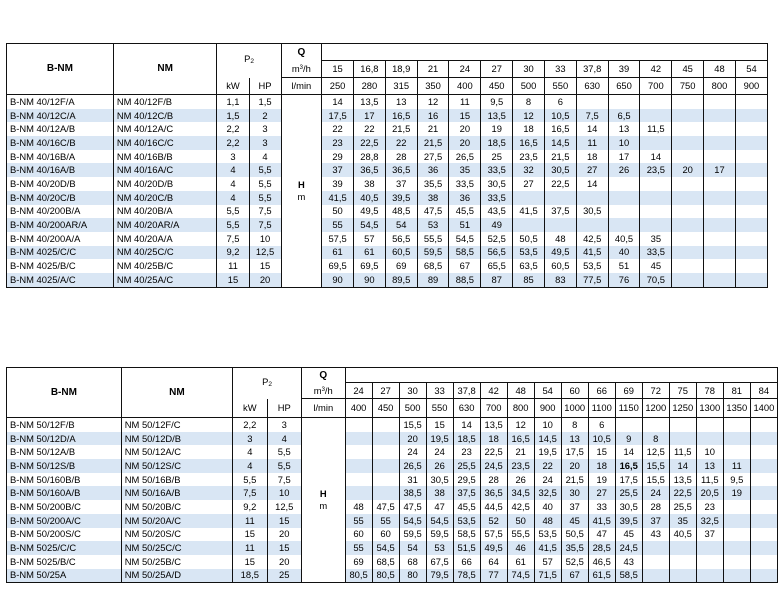  I want to click on head-value-cell: 18, so click(601, 466).